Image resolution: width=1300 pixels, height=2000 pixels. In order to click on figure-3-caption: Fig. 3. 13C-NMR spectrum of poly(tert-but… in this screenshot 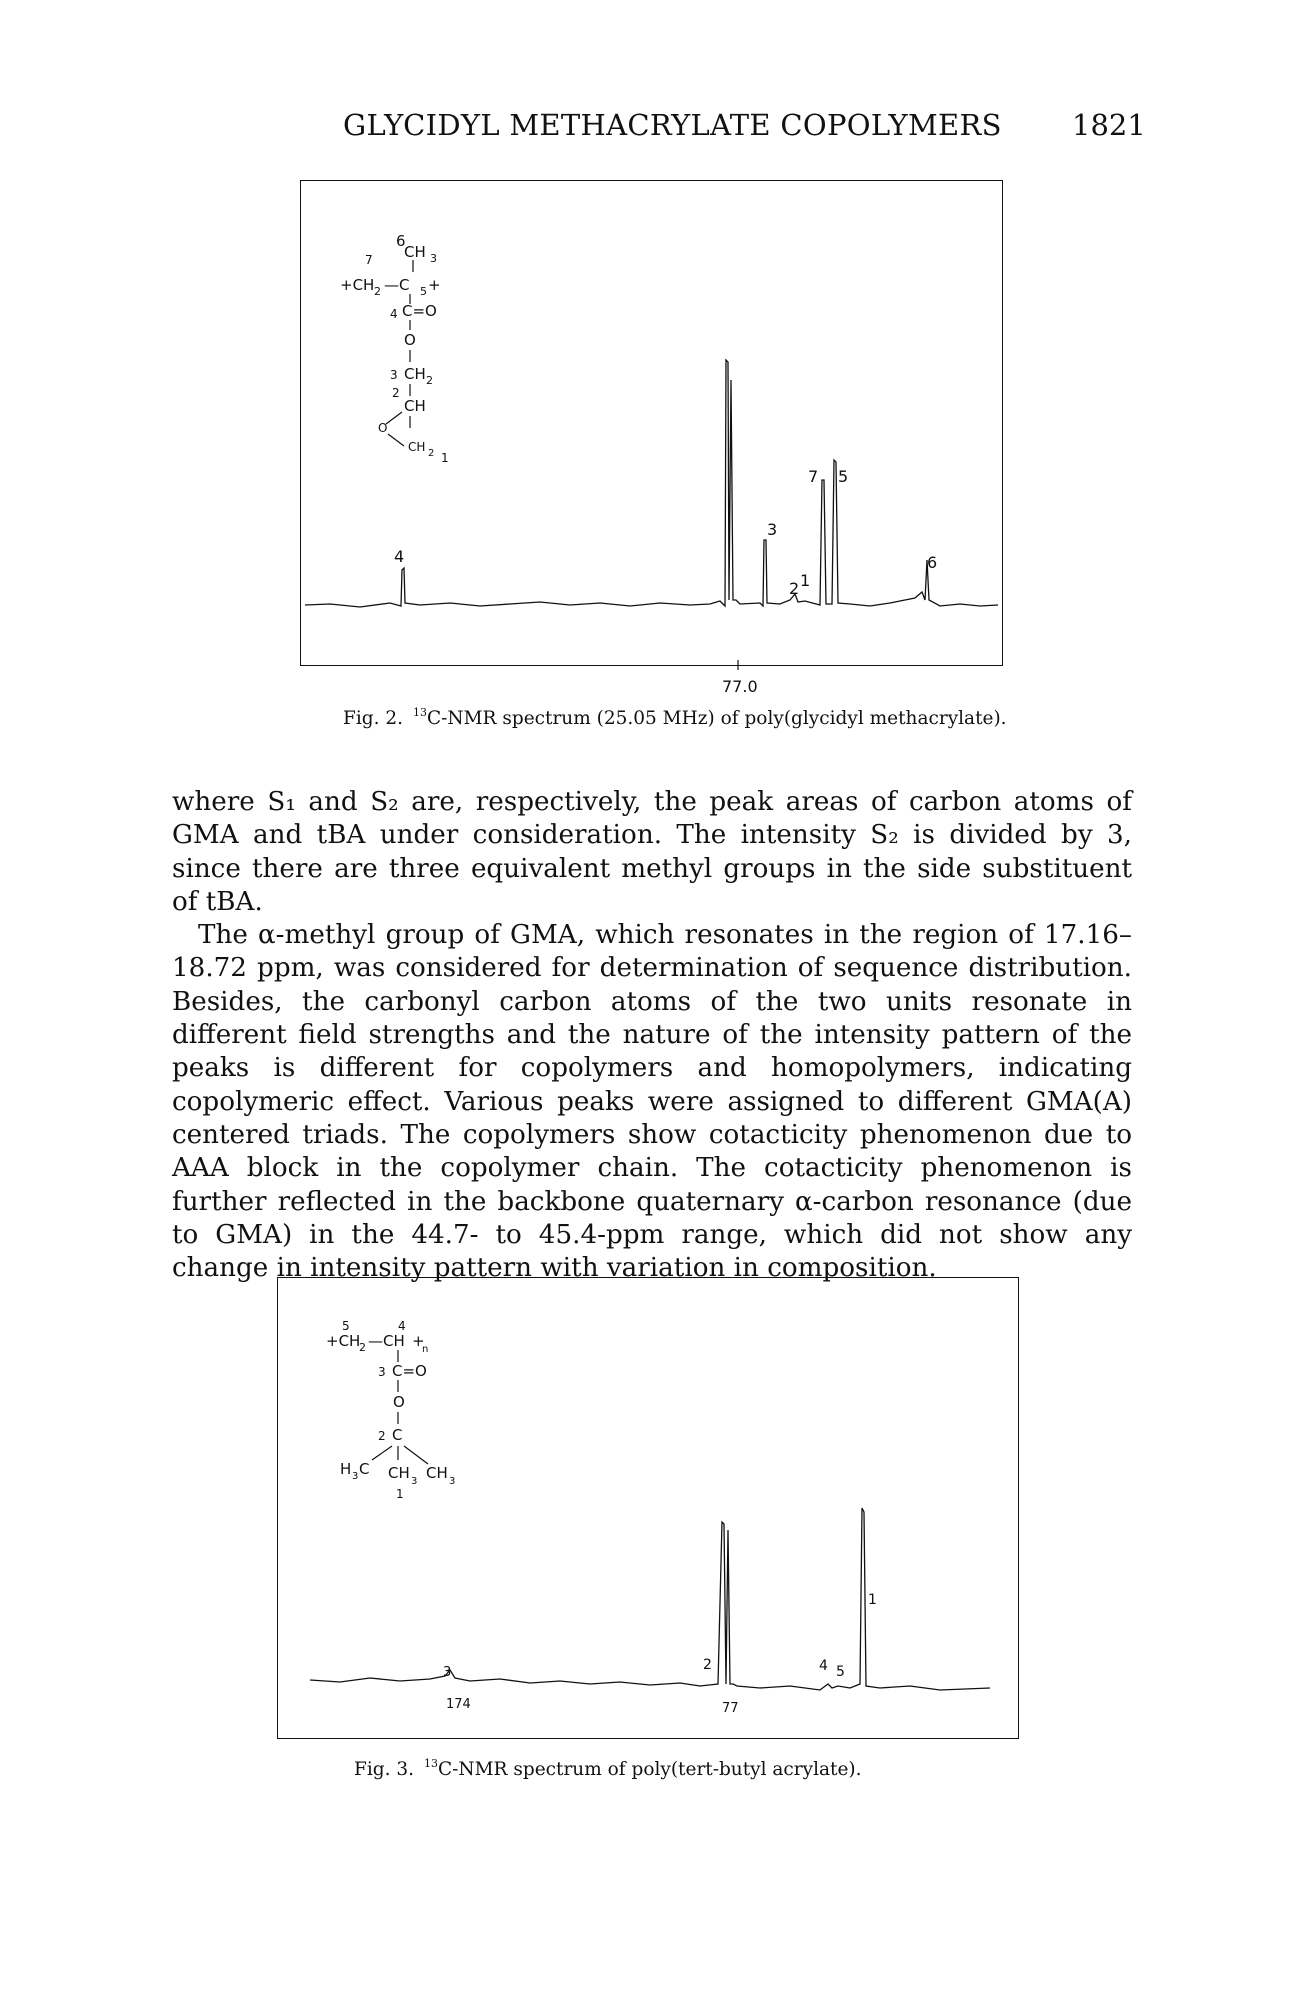, I will do `click(608, 1768)`.